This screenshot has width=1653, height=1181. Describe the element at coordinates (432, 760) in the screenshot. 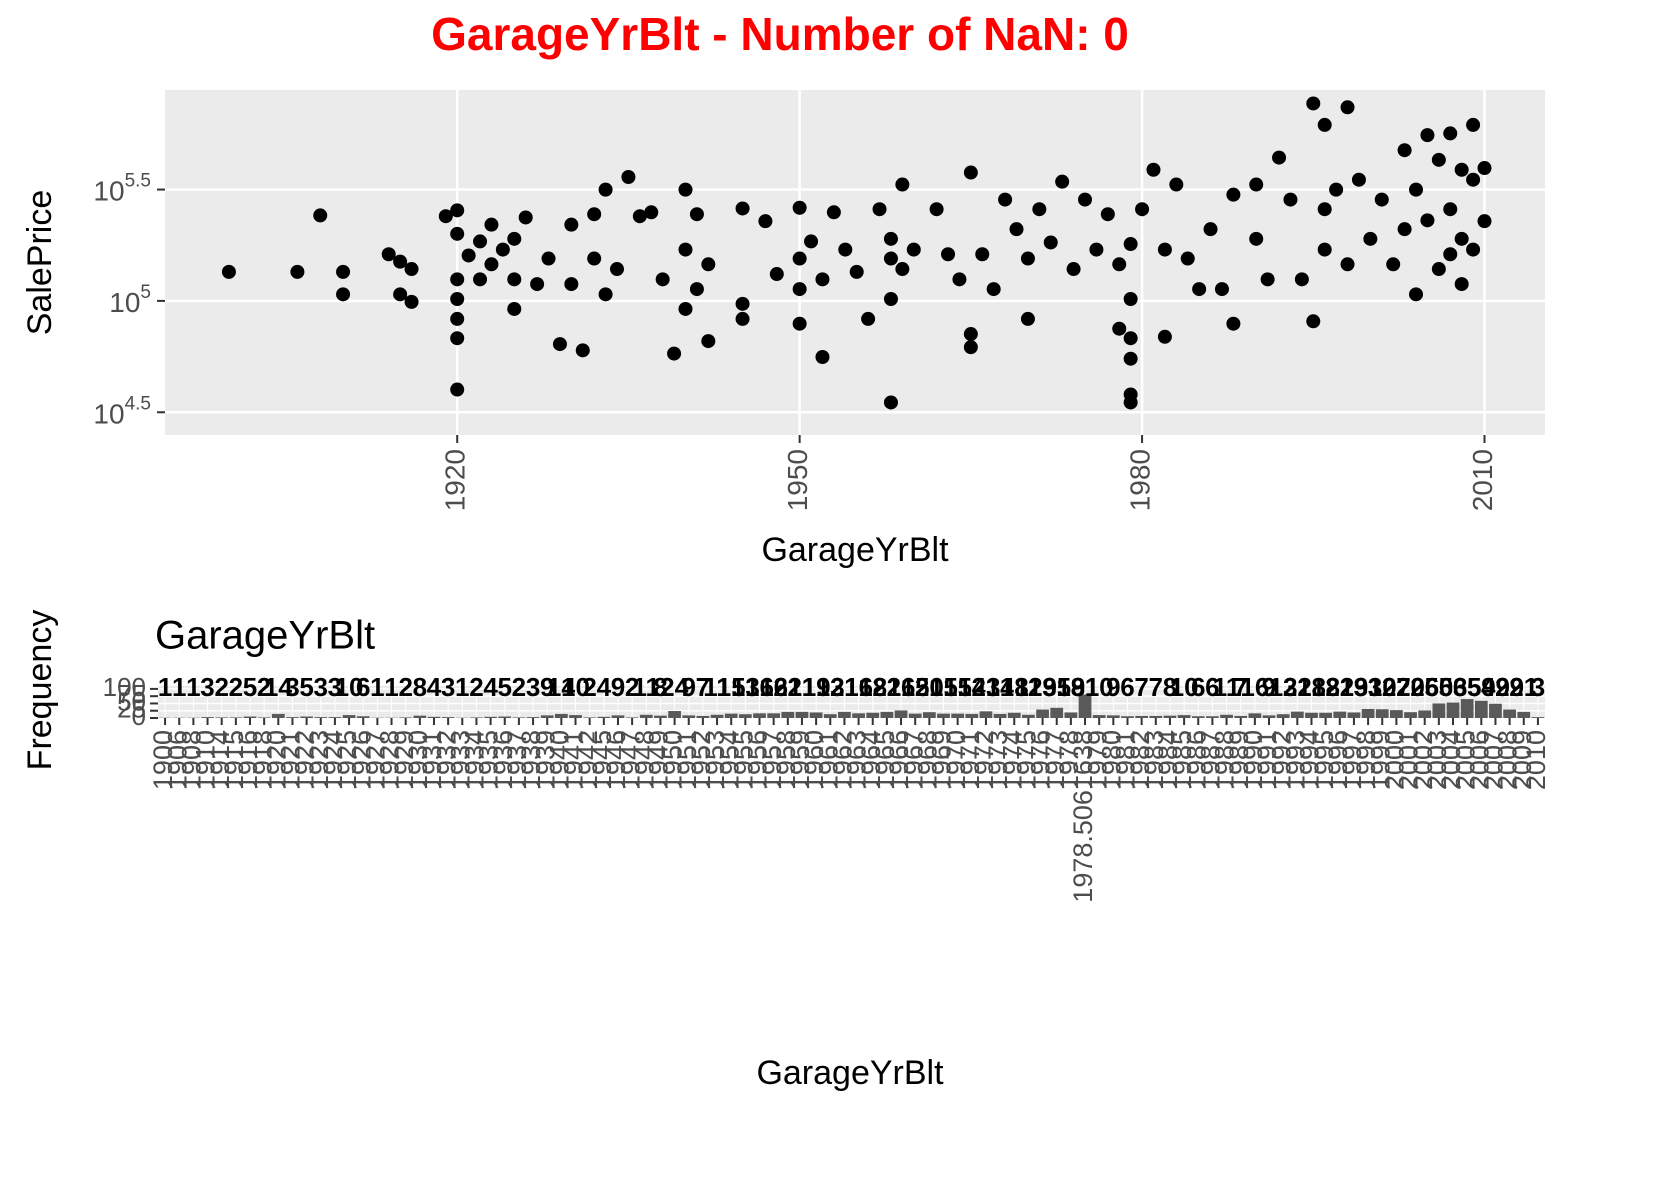

I see `x-tick-label: 1931` at that location.